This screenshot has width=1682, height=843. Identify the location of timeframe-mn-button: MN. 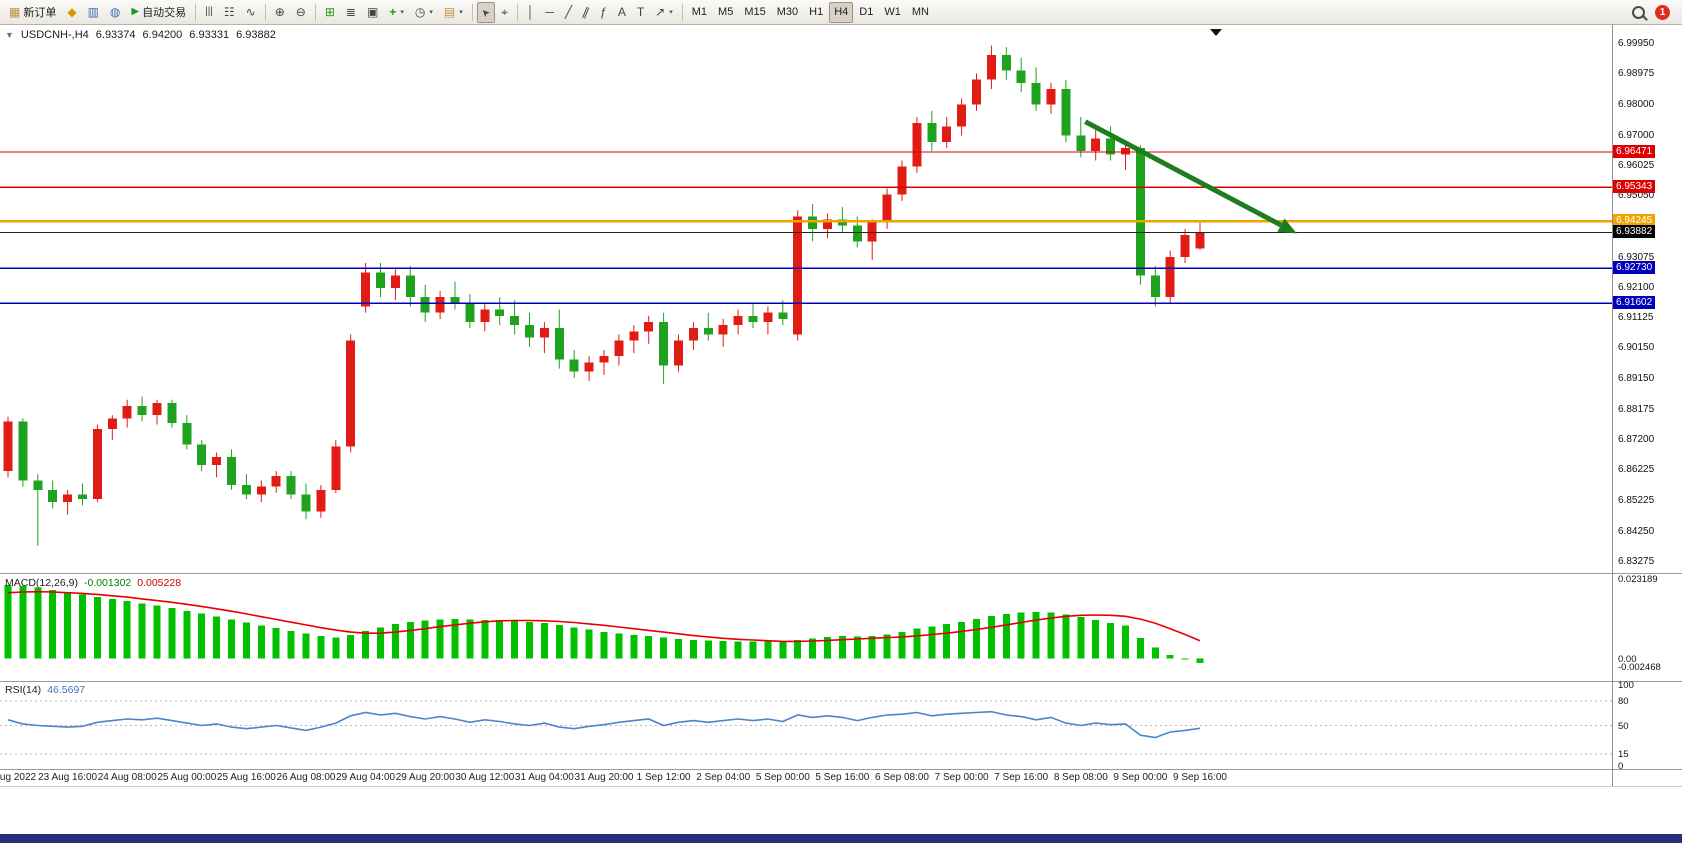
(920, 12).